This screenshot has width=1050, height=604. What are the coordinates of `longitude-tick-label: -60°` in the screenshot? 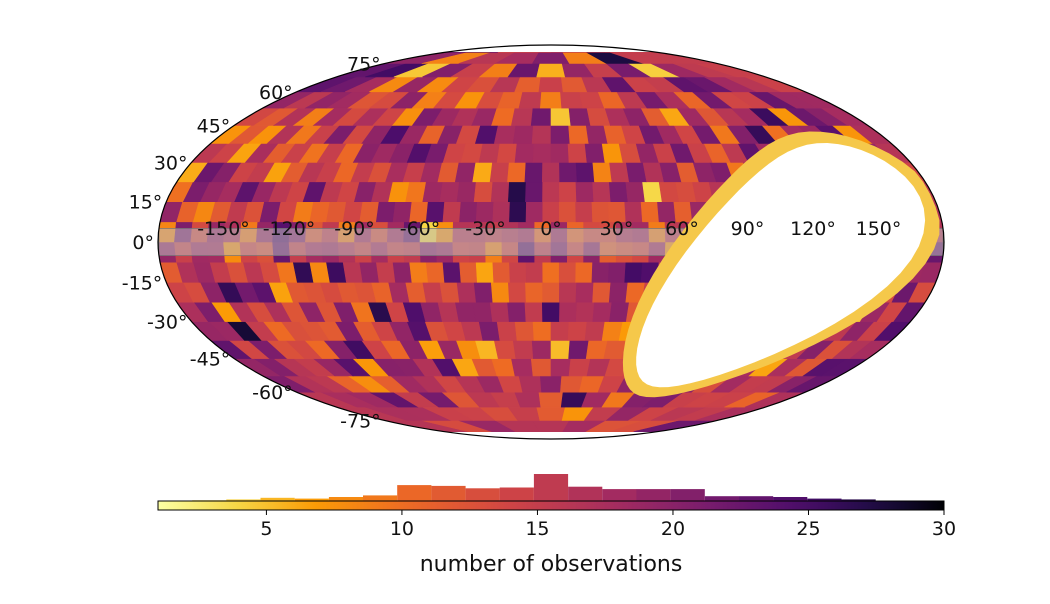 It's located at (420, 229).